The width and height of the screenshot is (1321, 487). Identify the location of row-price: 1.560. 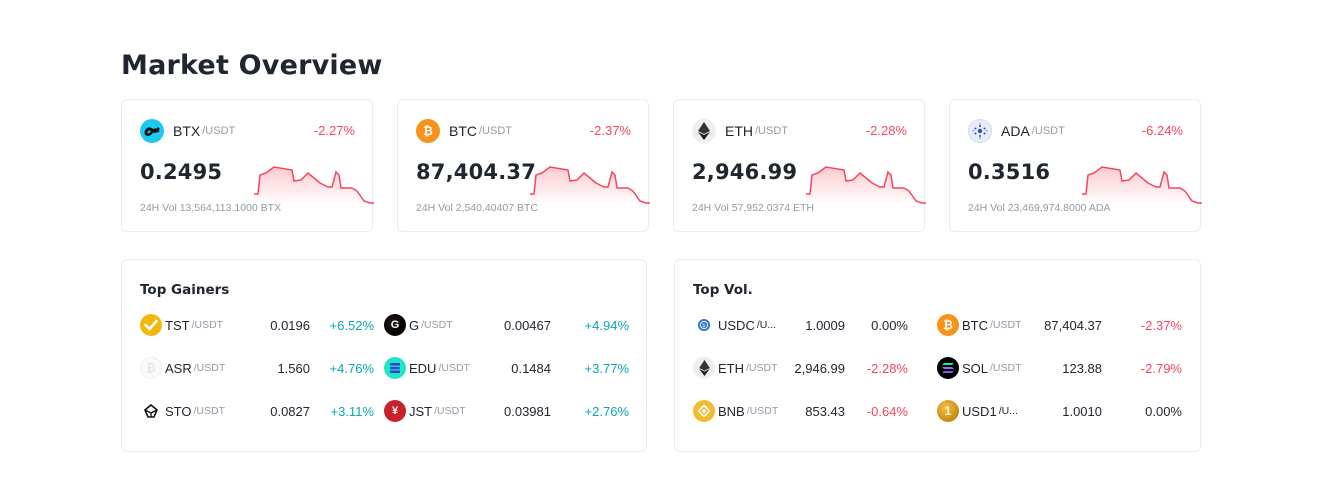
(293, 368).